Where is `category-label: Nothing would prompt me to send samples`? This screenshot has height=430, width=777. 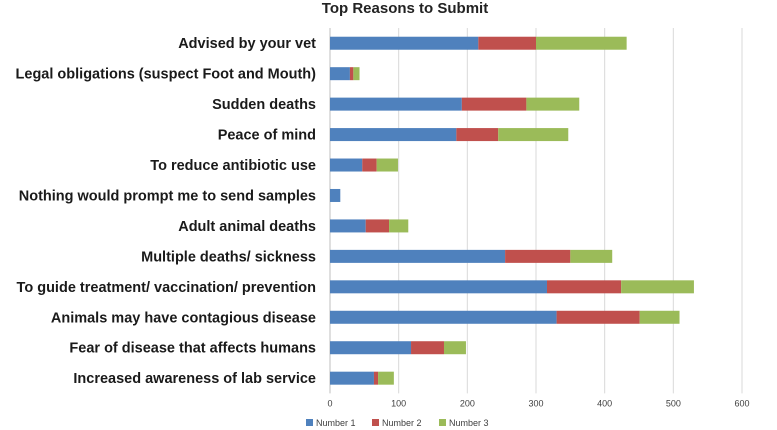 category-label: Nothing would prompt me to send samples is located at coordinates (167, 196).